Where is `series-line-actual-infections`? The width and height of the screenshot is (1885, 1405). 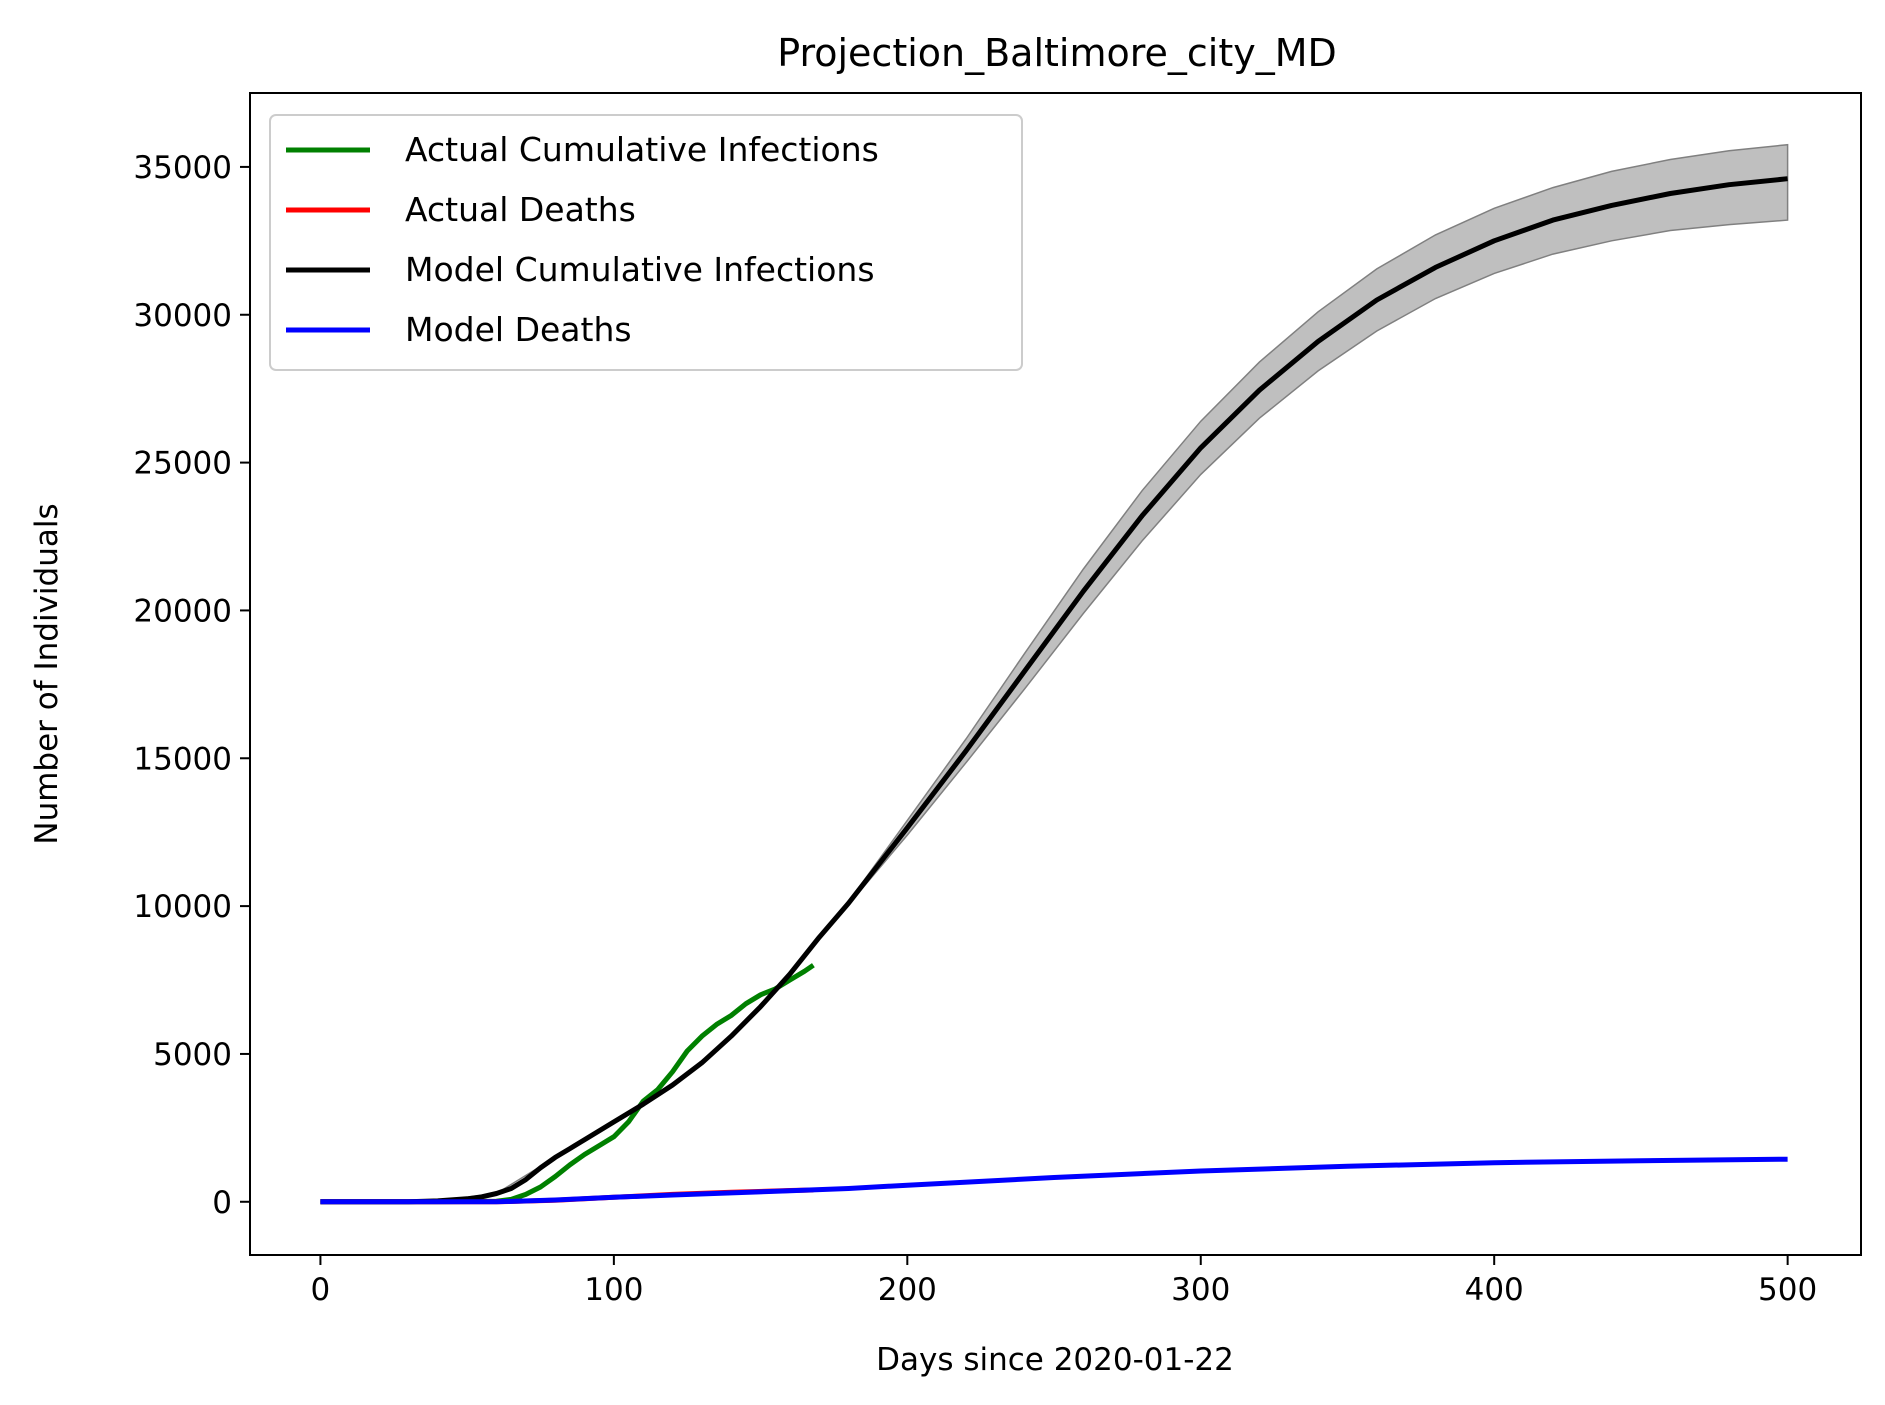
series-line-actual-infections is located at coordinates (567, 1084).